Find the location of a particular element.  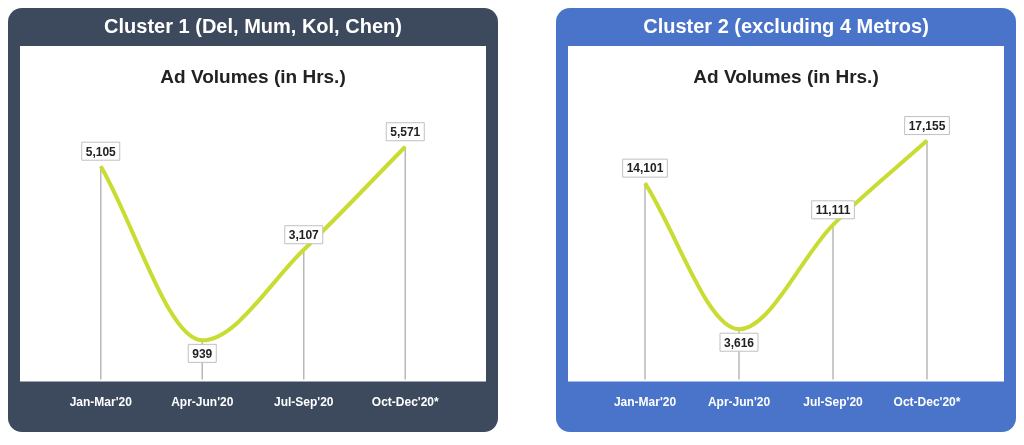

data-label: 3,616 is located at coordinates (739, 342).